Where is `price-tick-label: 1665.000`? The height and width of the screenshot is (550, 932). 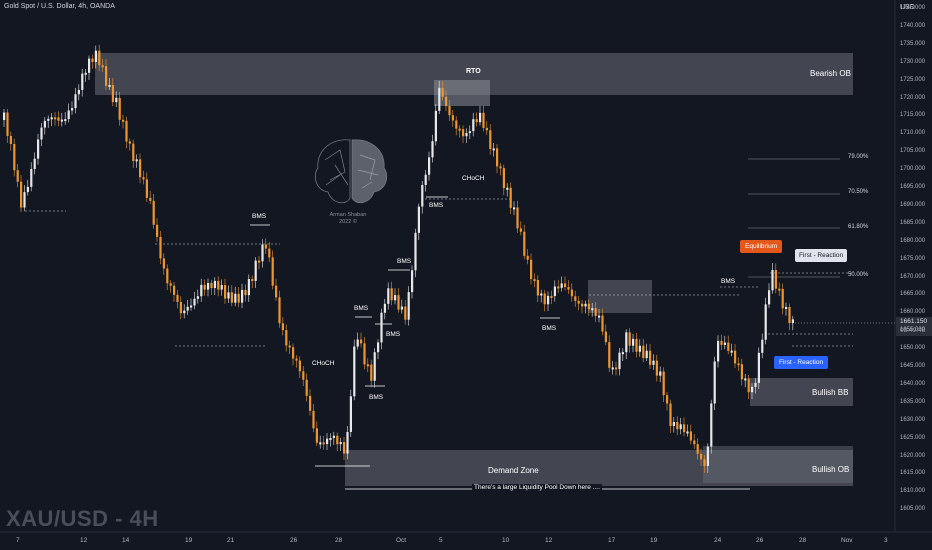 price-tick-label: 1665.000 is located at coordinates (913, 294).